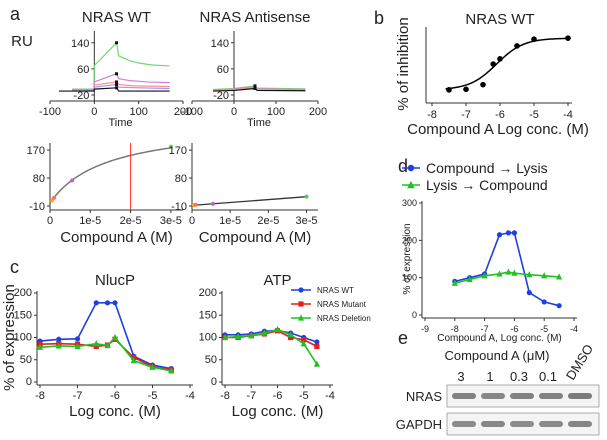 The width and height of the screenshot is (607, 440). Describe the element at coordinates (171, 221) in the screenshot. I see `x-tick-label: 3e-5` at that location.